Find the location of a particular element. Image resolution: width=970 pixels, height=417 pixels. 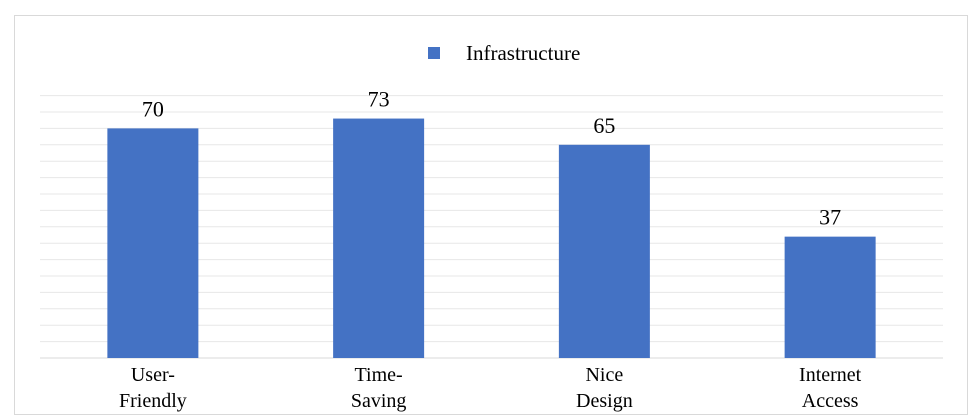

x-tick-label-3: Internet Access is located at coordinates (830, 388).